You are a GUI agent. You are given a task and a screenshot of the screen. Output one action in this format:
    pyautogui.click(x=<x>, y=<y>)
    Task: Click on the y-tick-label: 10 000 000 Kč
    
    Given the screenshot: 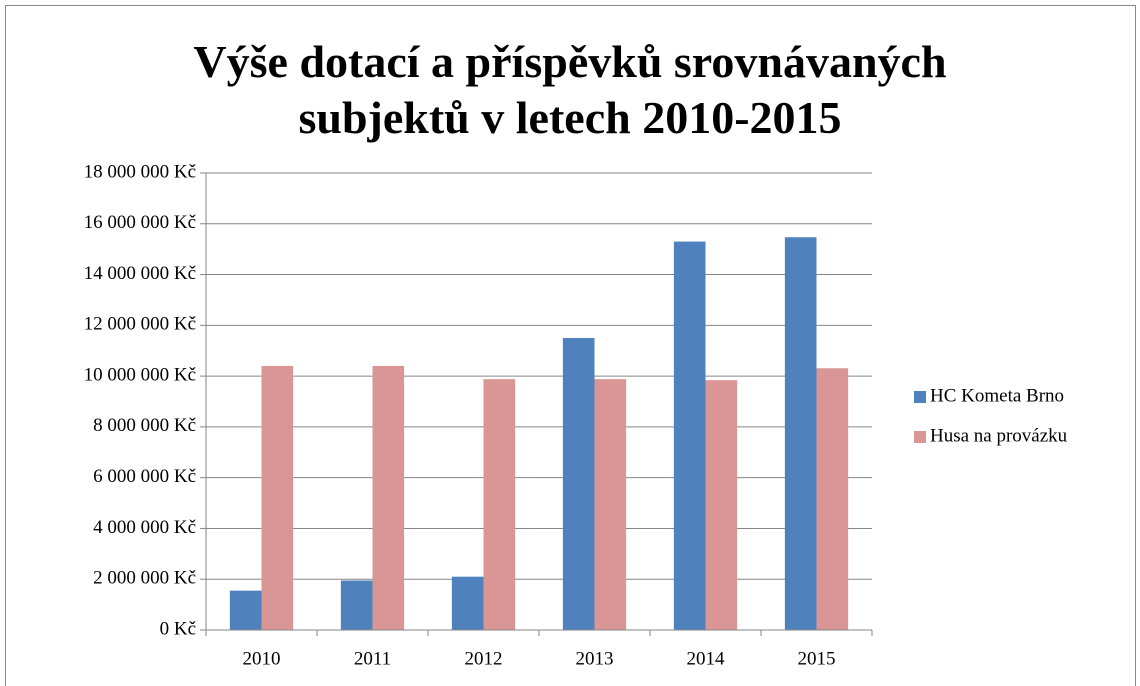 What is the action you would take?
    pyautogui.click(x=140, y=374)
    